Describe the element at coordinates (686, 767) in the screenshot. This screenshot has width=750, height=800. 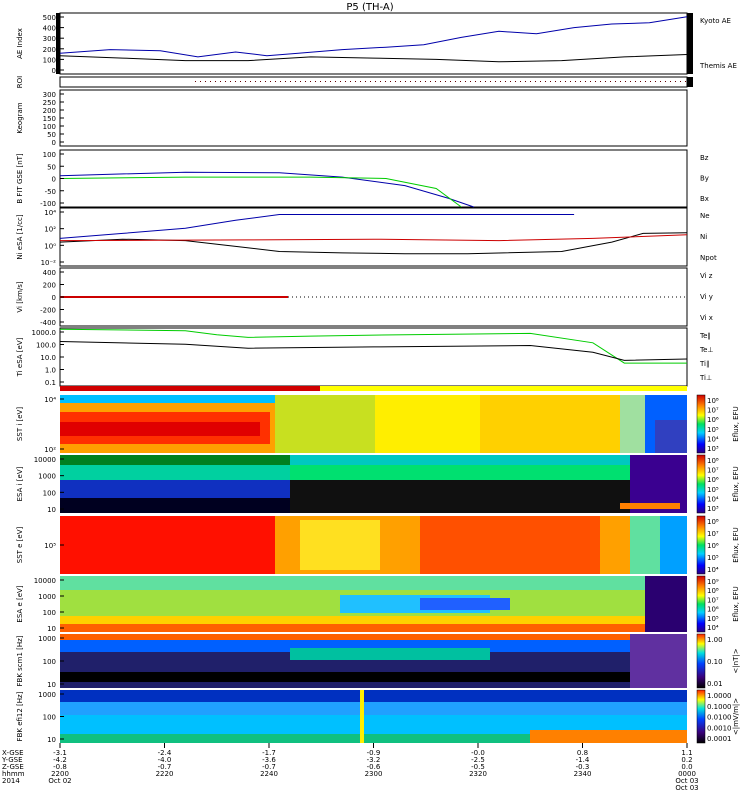
I see `x-tick-label: 0.0` at that location.